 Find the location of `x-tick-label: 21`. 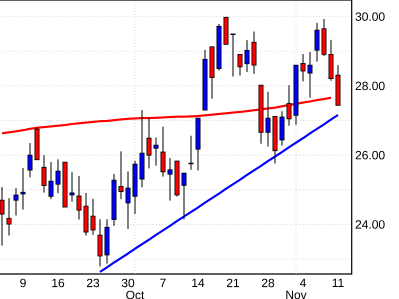

x-tick-label: 21 is located at coordinates (233, 283).